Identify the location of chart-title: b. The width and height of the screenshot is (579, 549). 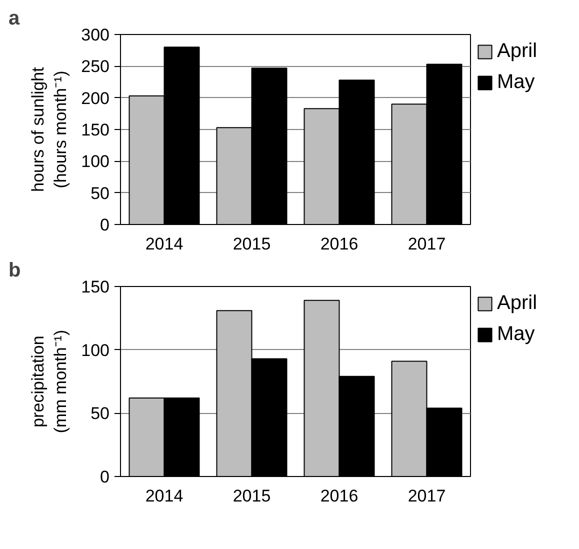
(14, 271).